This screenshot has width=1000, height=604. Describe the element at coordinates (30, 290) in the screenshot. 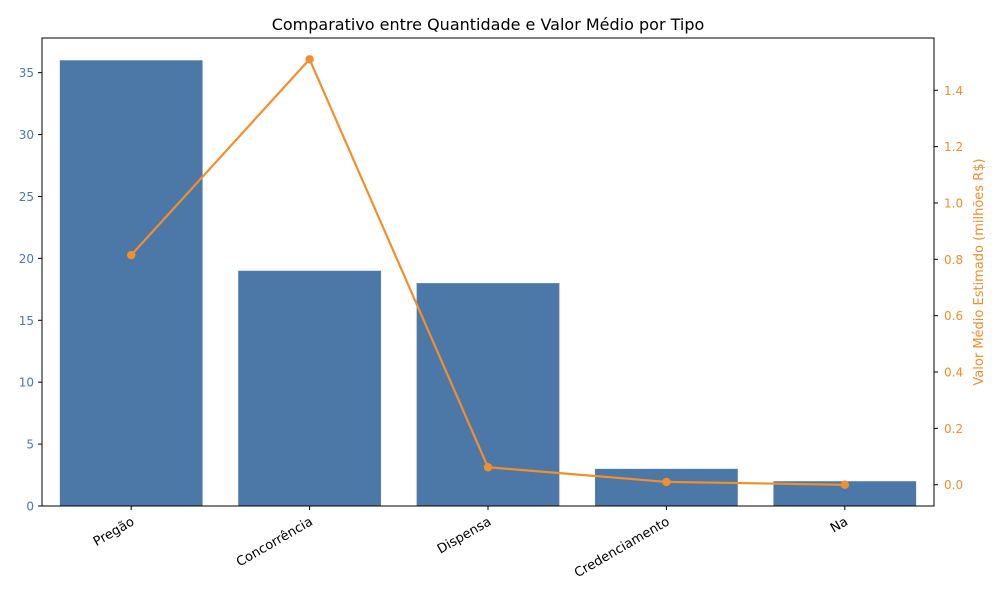

I see `y-left-axis: 0 5 10 15 20 25 30 35` at that location.